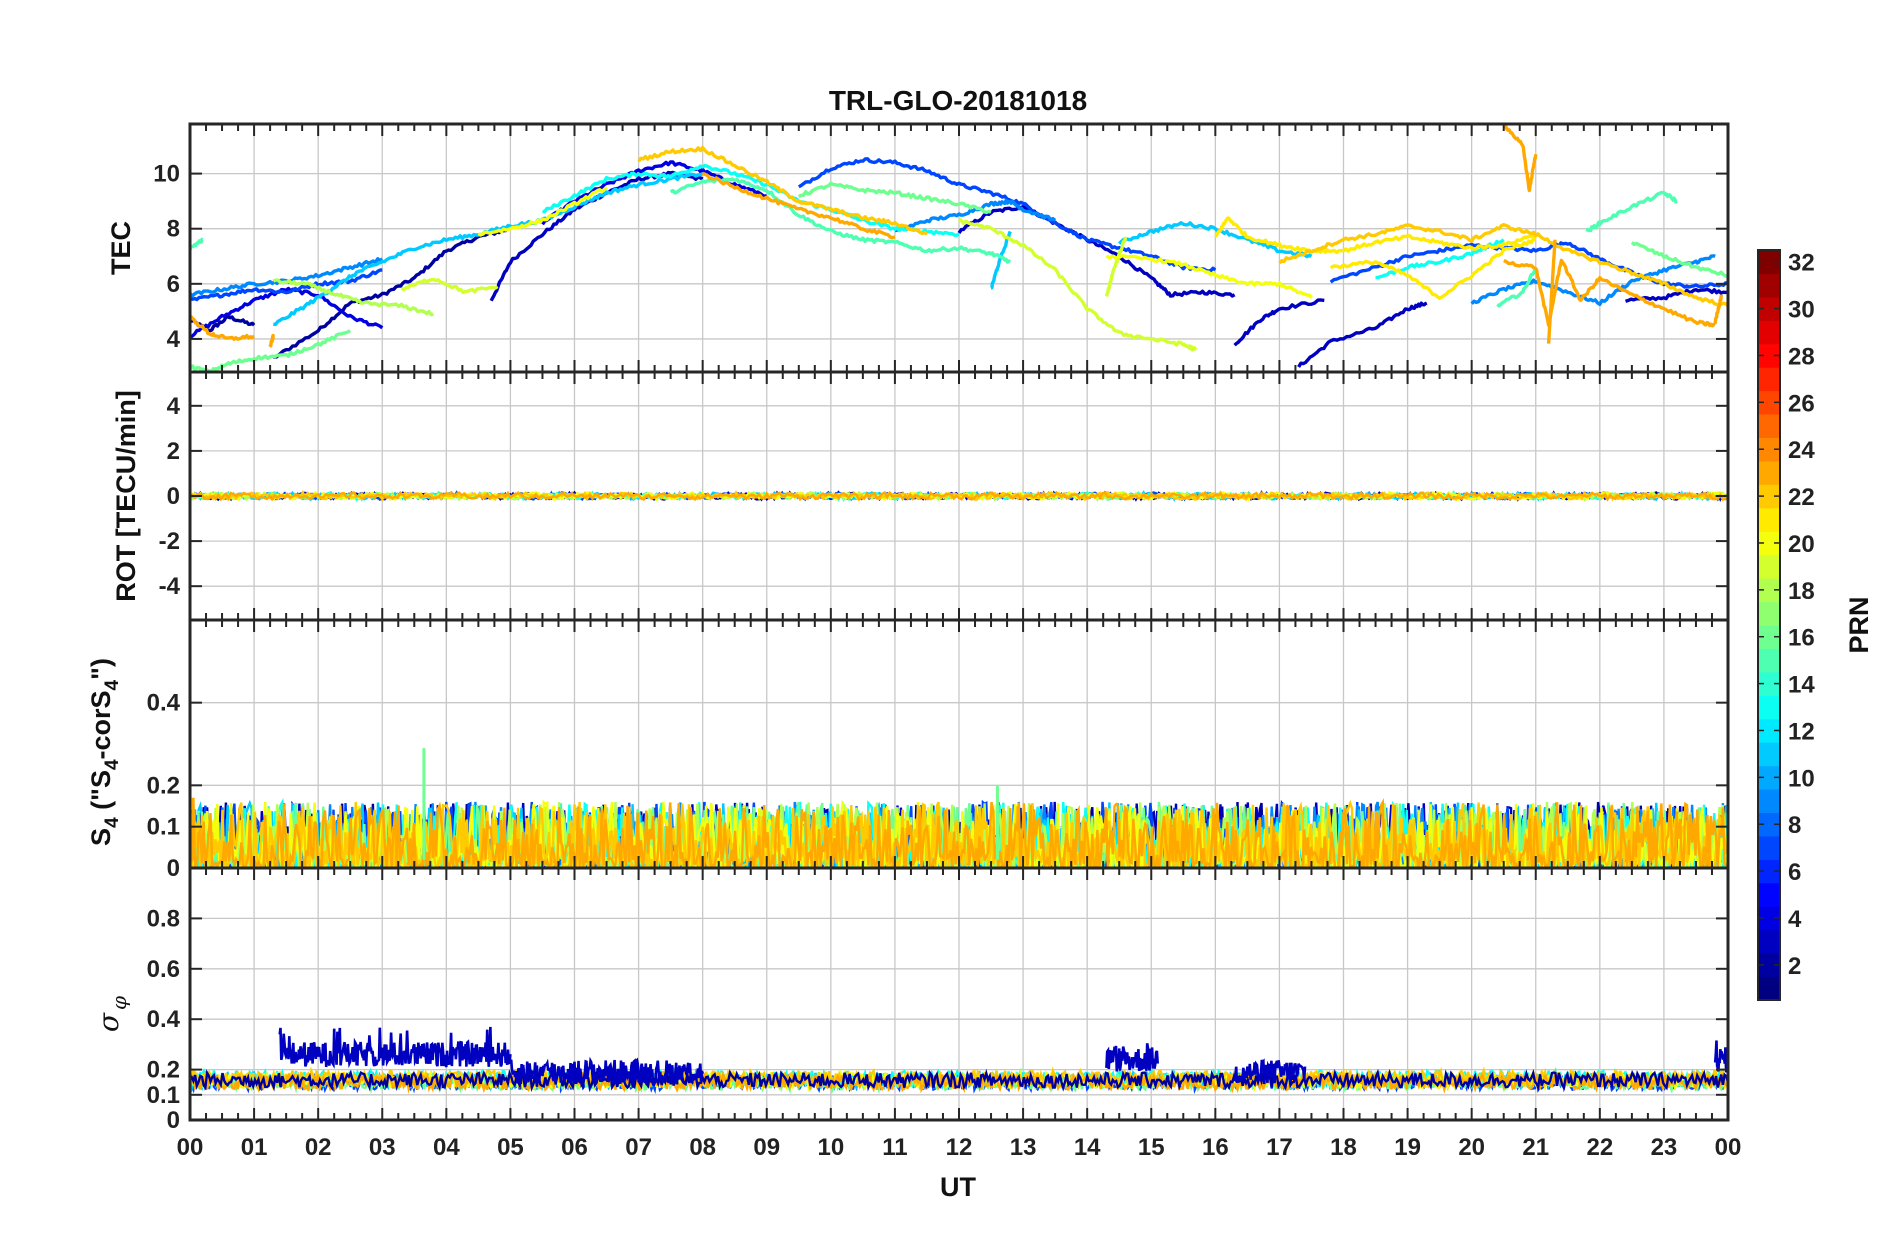 The image size is (1902, 1236). Describe the element at coordinates (1801, 497) in the screenshot. I see `colorbar-tick-label: 22` at that location.